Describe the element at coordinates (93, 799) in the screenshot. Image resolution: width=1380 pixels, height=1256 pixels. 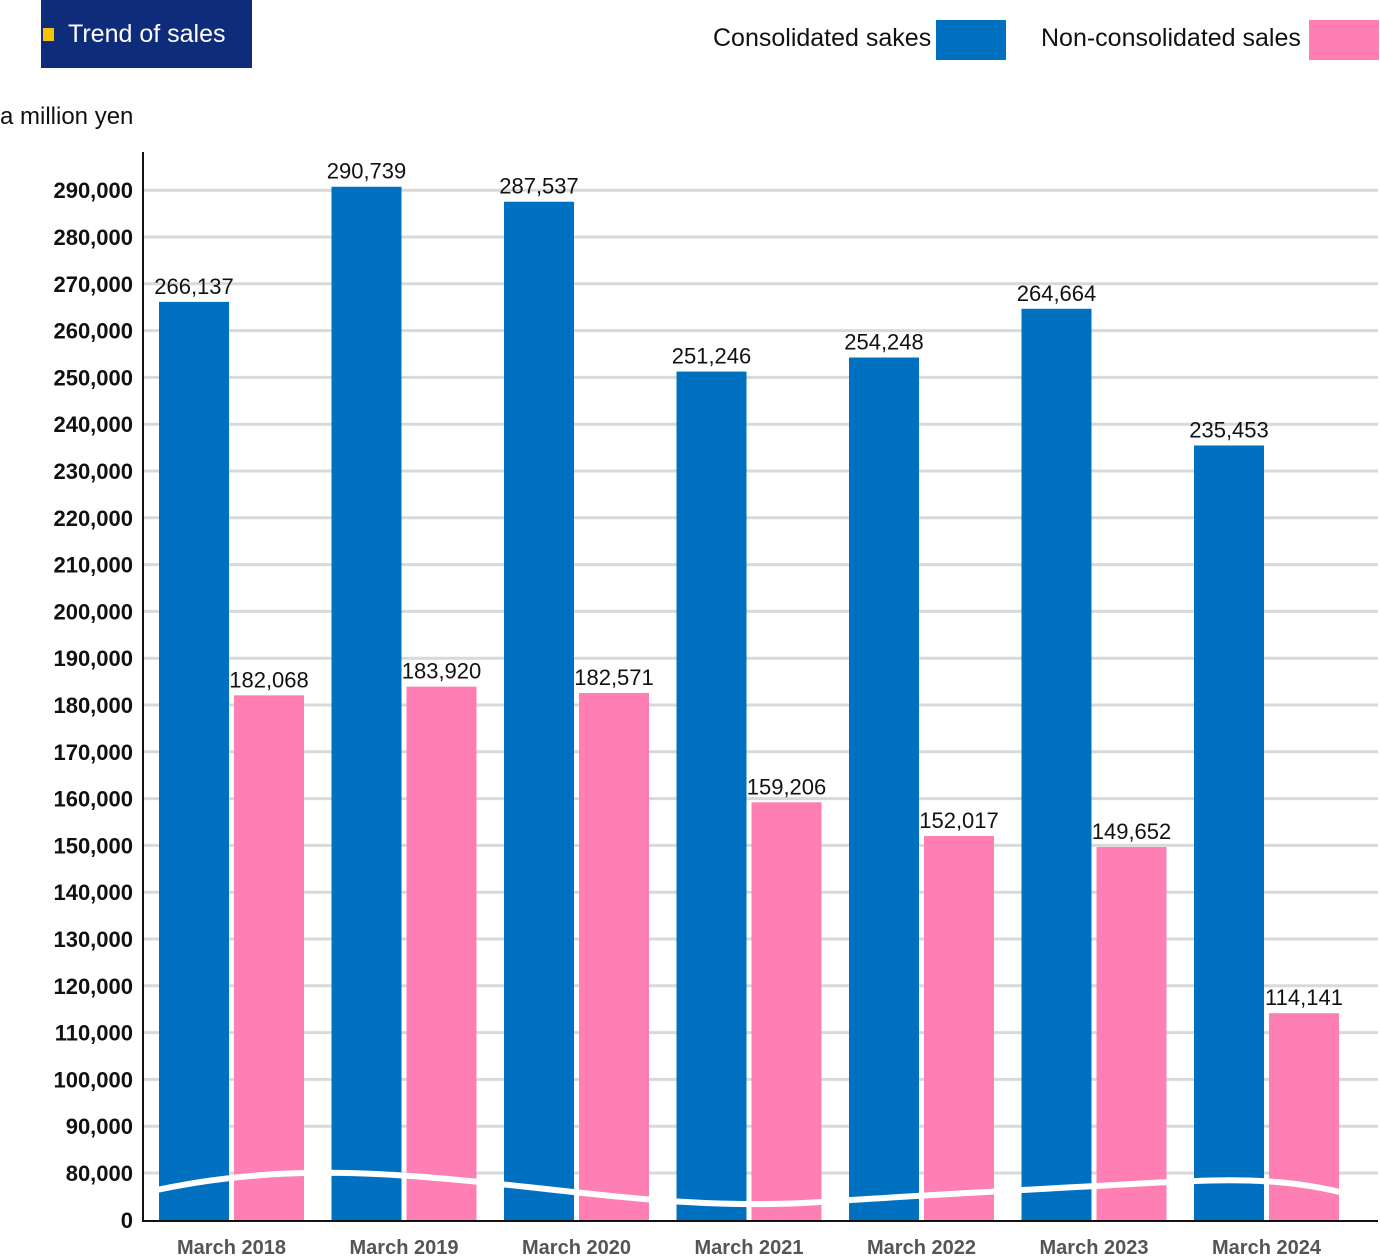
I see `y-tick-label: 160,000` at that location.